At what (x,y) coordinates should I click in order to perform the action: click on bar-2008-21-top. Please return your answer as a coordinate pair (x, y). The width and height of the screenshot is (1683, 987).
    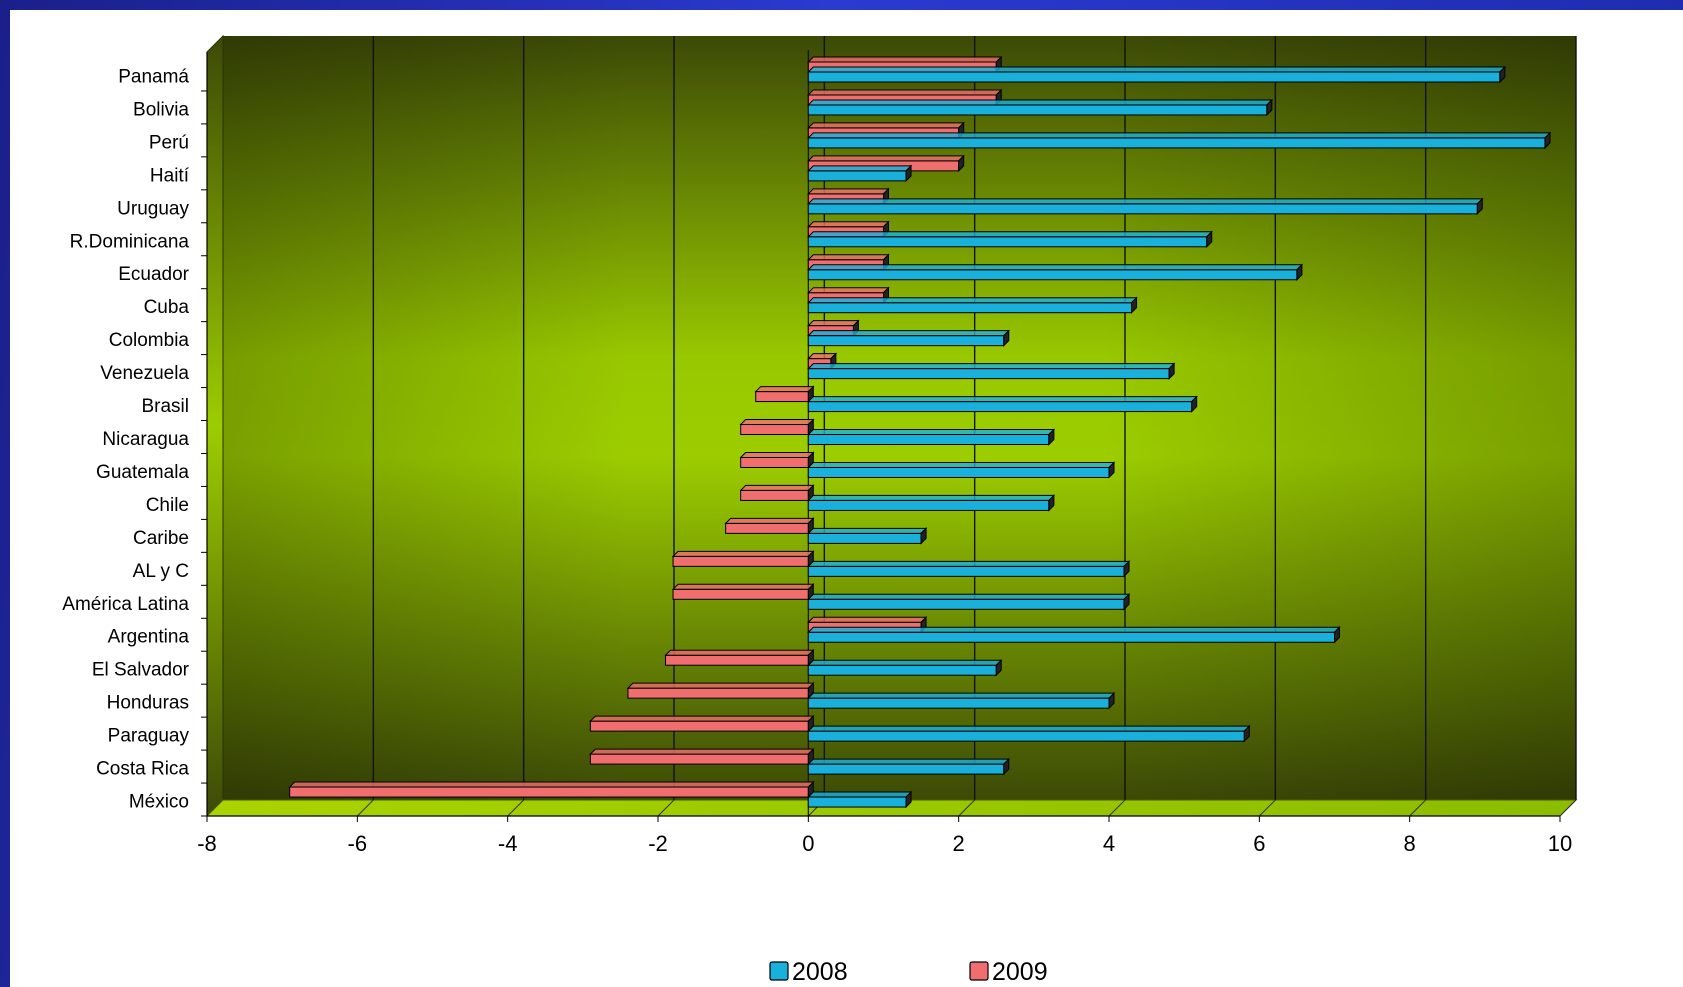
    Looking at the image, I should click on (908, 761).